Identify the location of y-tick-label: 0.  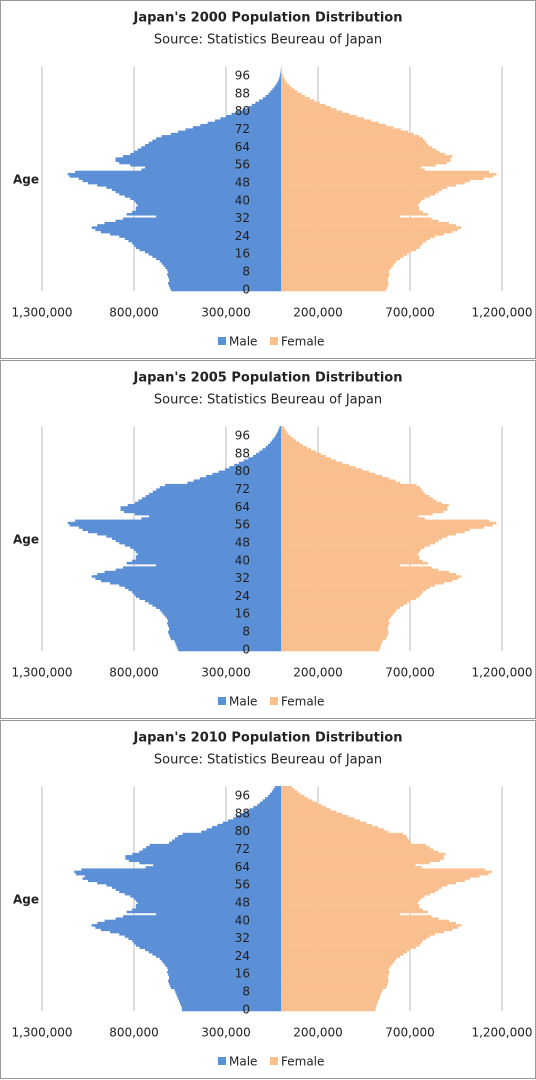
(246, 1009).